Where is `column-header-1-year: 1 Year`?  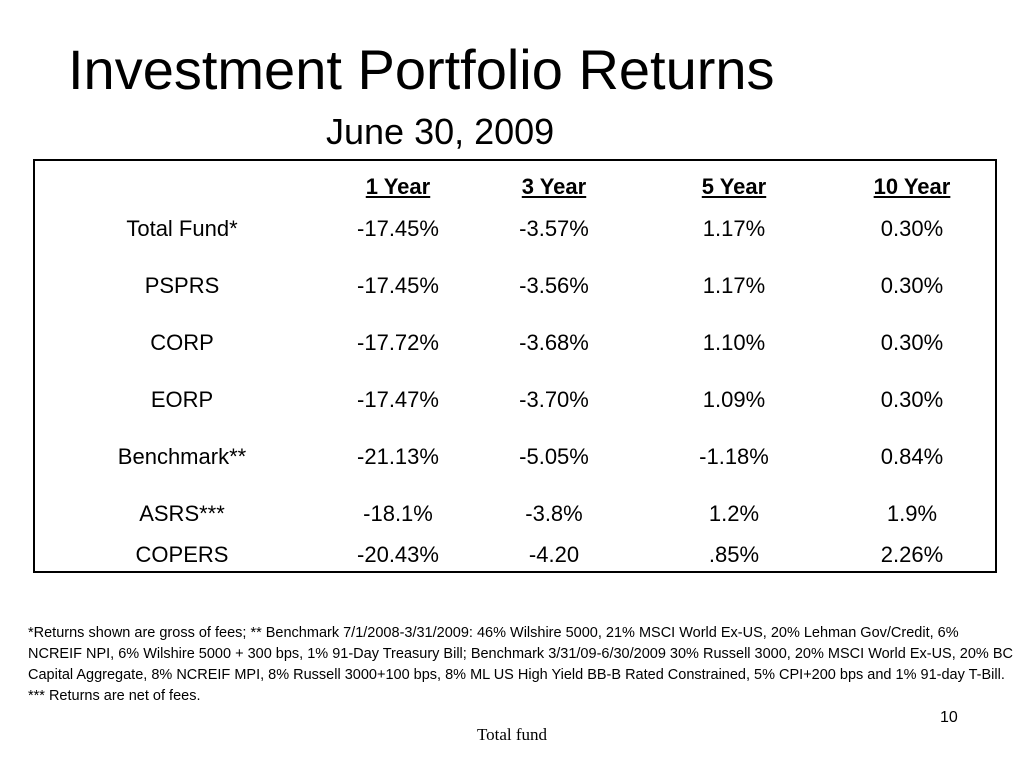
column-header-1-year: 1 Year is located at coordinates (398, 186).